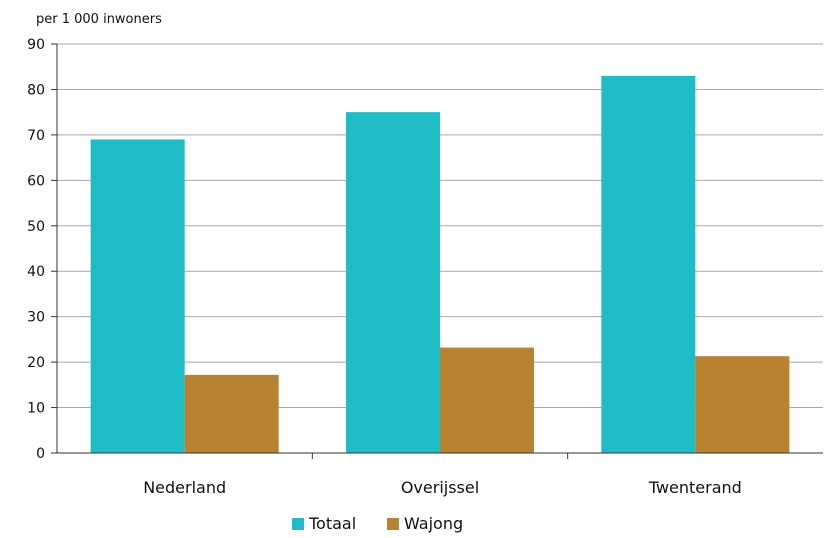 This screenshot has height=538, width=837. I want to click on legend-label-totaal: Totaal, so click(332, 523).